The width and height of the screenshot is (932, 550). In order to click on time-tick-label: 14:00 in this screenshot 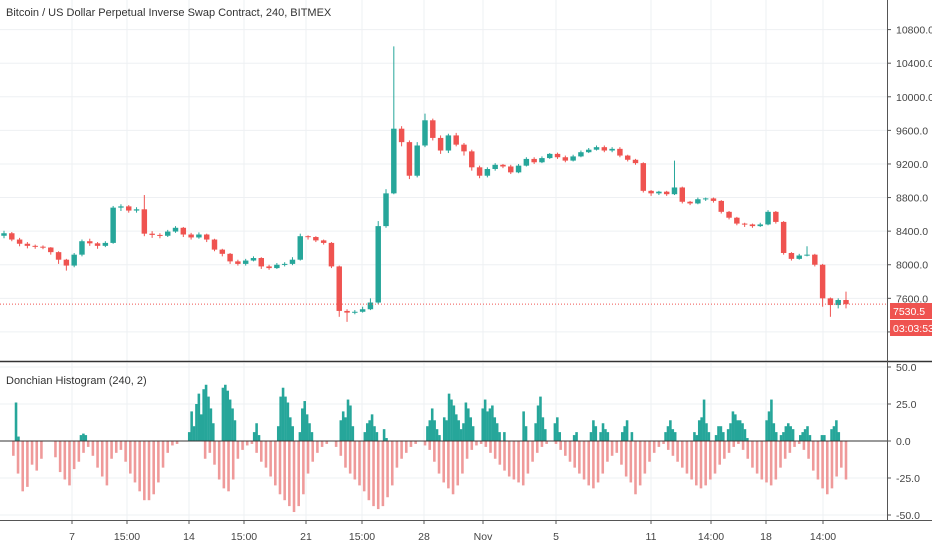, I will do `click(823, 537)`.